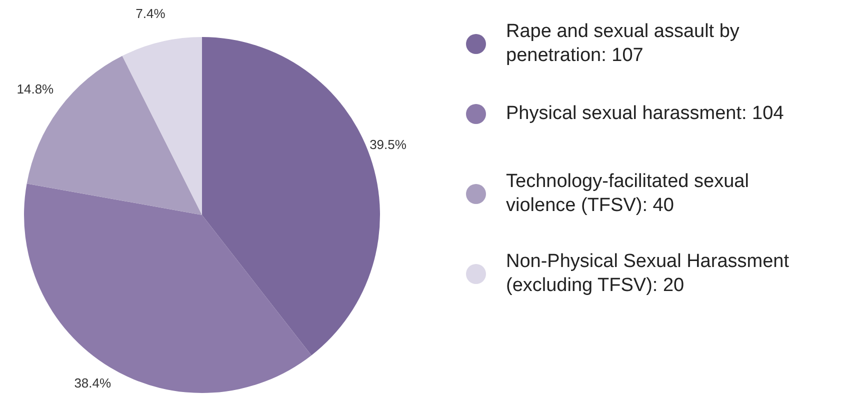 The height and width of the screenshot is (403, 852). Describe the element at coordinates (151, 13) in the screenshot. I see `data-label: 7.4%` at that location.